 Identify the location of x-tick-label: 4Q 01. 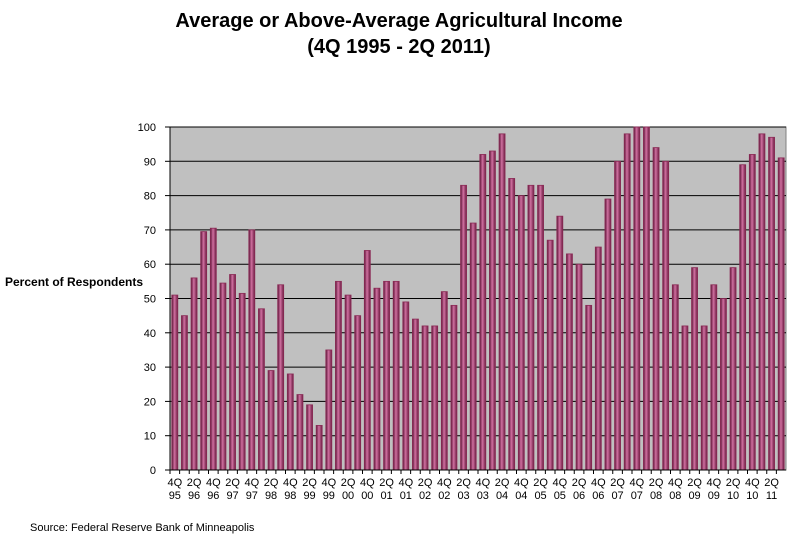
(405, 489).